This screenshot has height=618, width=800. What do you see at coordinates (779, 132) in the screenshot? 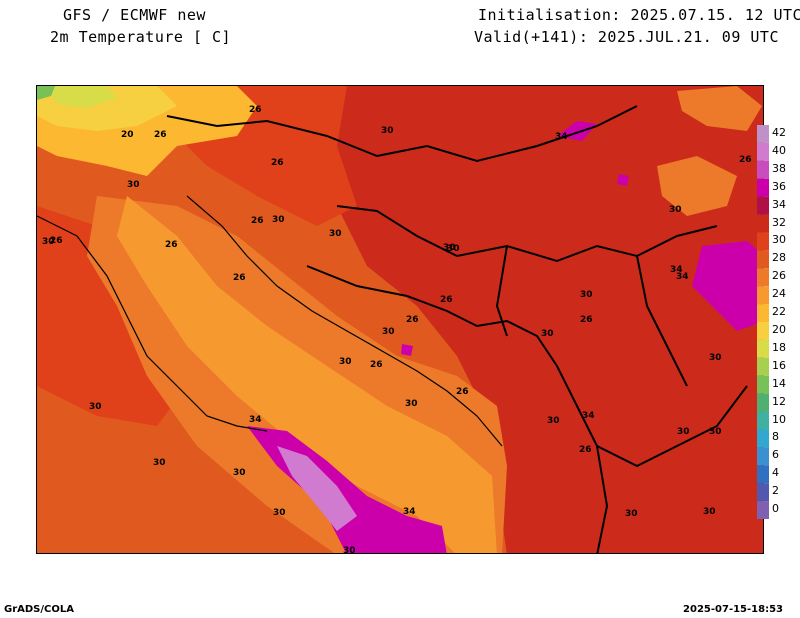
I see `colorbar-tick-label: 42` at bounding box center [779, 132].